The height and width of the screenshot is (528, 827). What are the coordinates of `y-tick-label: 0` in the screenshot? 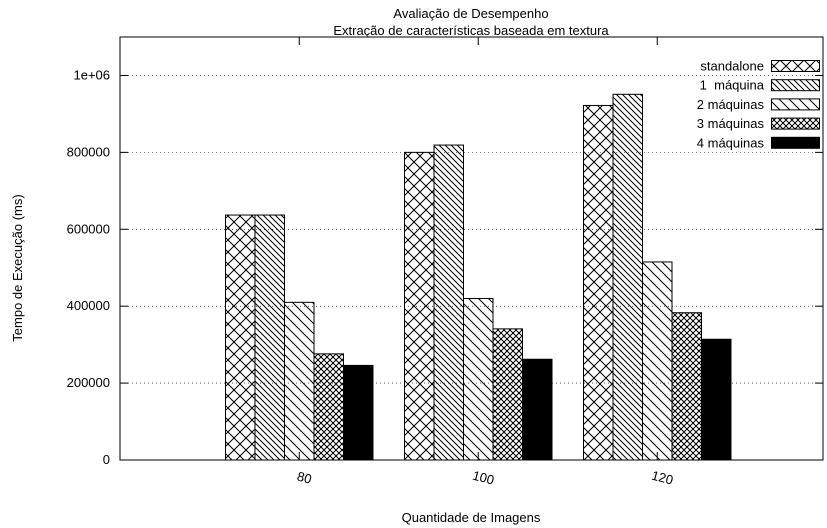 It's located at (106, 459).